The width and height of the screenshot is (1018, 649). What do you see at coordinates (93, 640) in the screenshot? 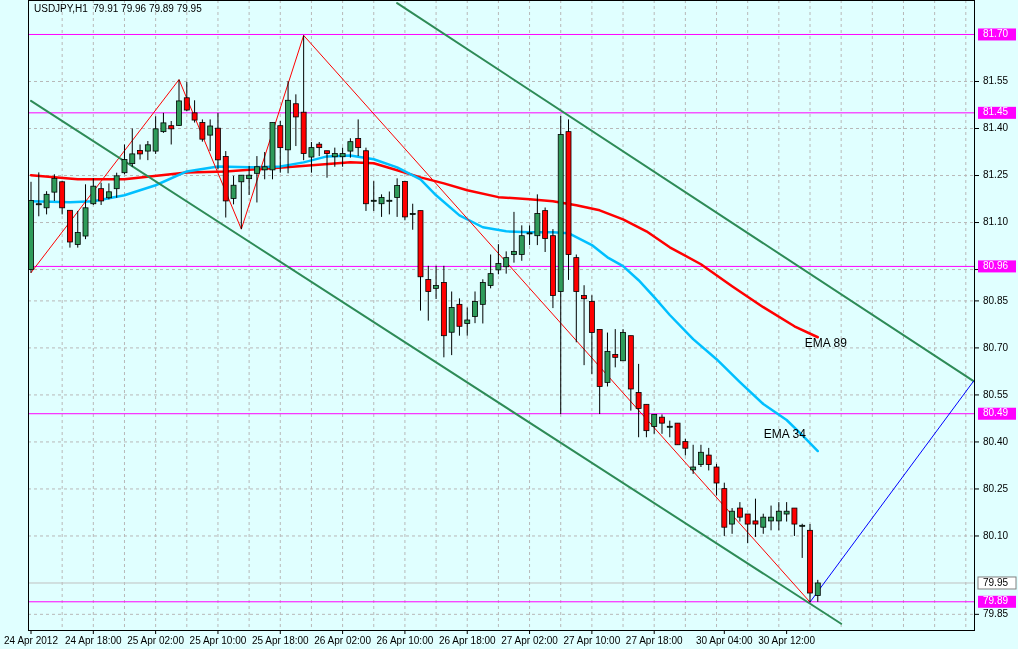
I see `x-tick-label: 24 Apr 18:00` at bounding box center [93, 640].